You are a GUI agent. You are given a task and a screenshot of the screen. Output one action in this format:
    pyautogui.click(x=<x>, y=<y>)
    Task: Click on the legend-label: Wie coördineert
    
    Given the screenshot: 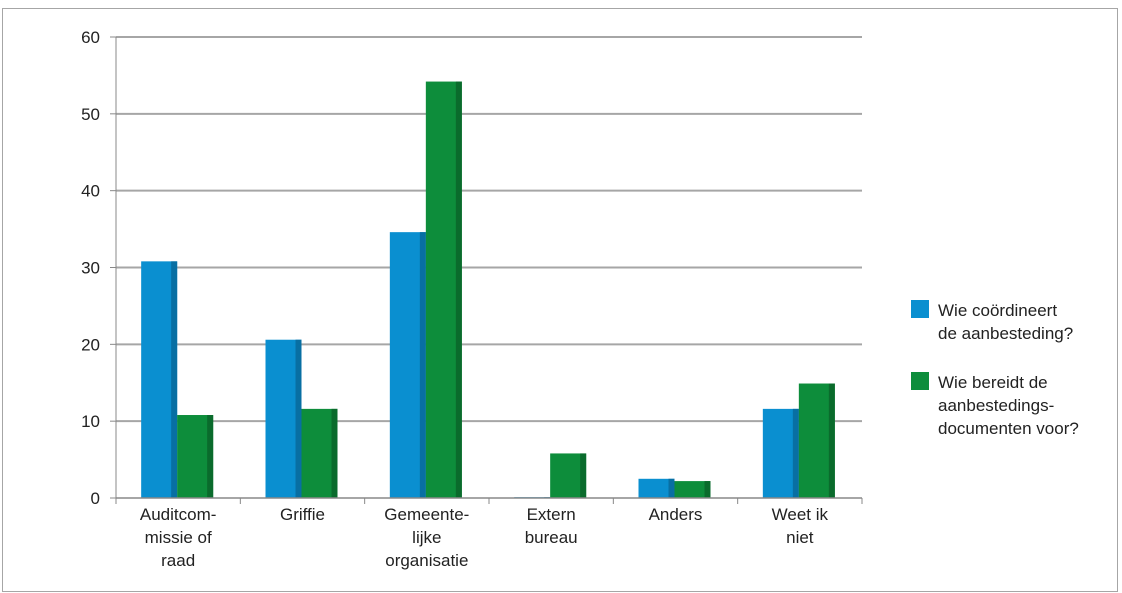 What is the action you would take?
    pyautogui.click(x=997, y=310)
    